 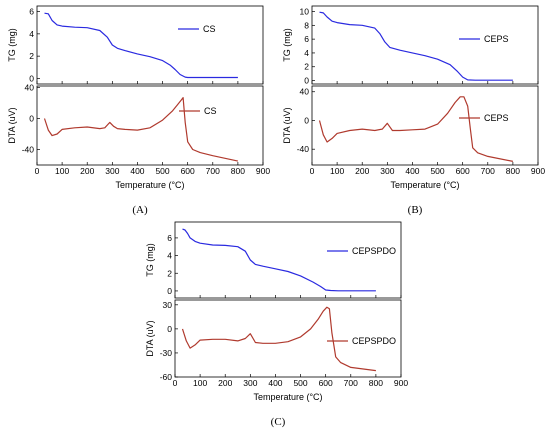 I want to click on panel-b-label: (B), so click(x=415, y=210).